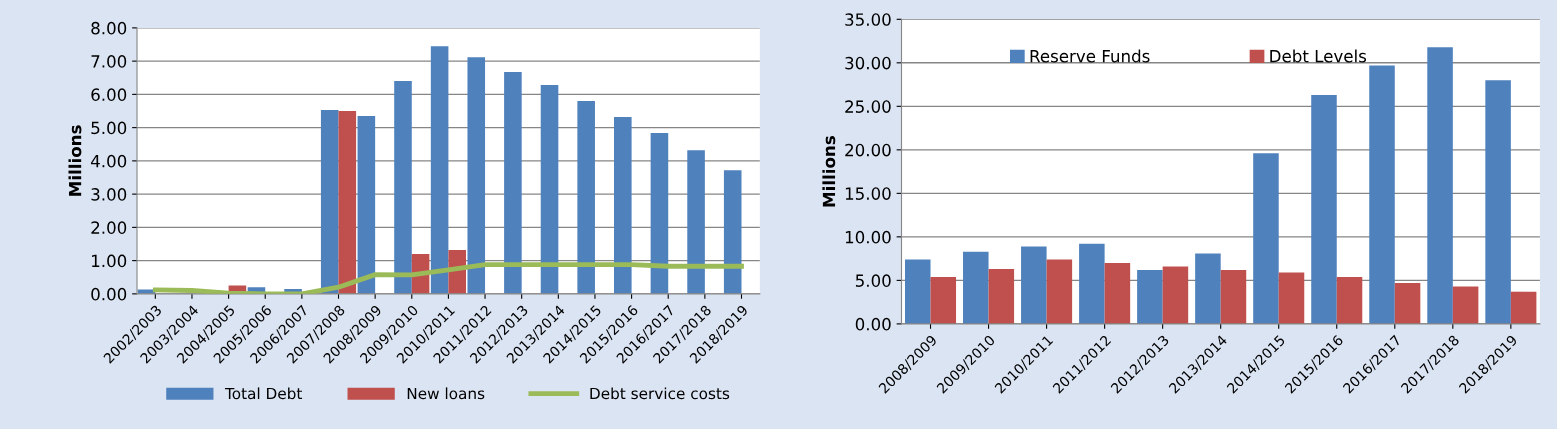 The image size is (1557, 429). Describe the element at coordinates (109, 94) in the screenshot. I see `y-tick-label: 6.00` at that location.